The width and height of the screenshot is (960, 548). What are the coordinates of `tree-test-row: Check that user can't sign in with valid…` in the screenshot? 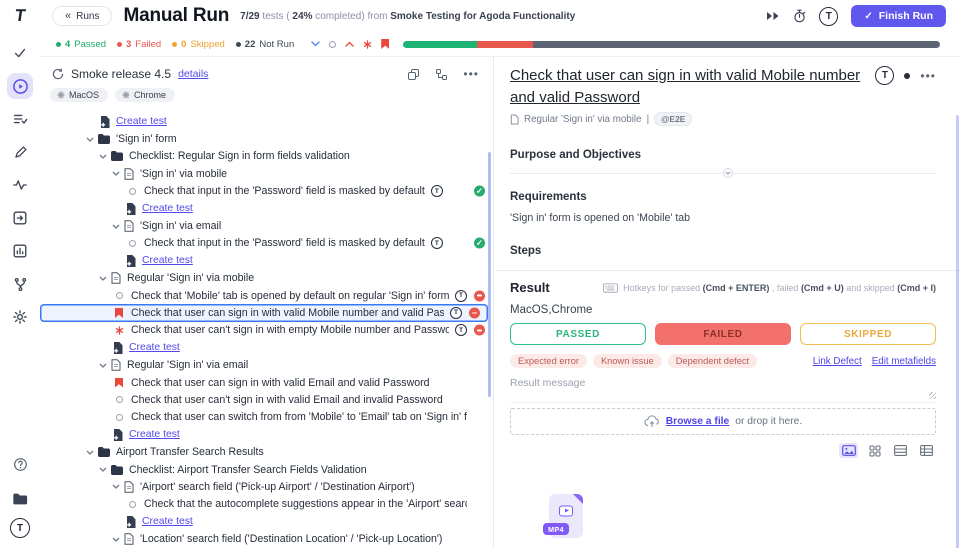 It's located at (266, 399).